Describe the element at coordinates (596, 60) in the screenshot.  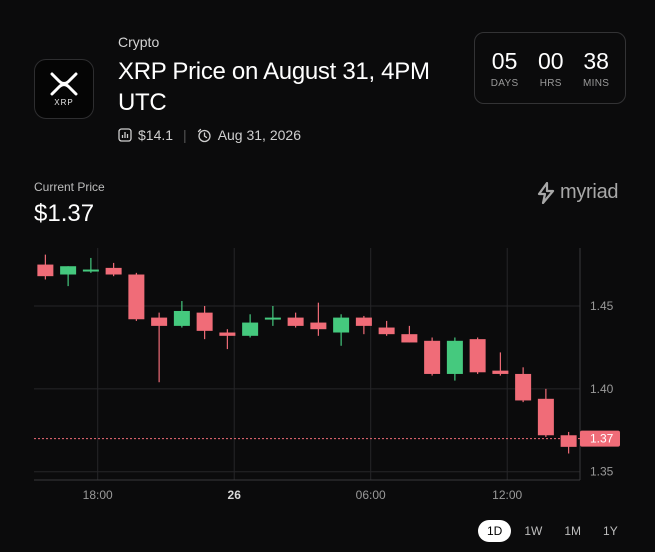
I see `countdown-mins-value: 38` at that location.